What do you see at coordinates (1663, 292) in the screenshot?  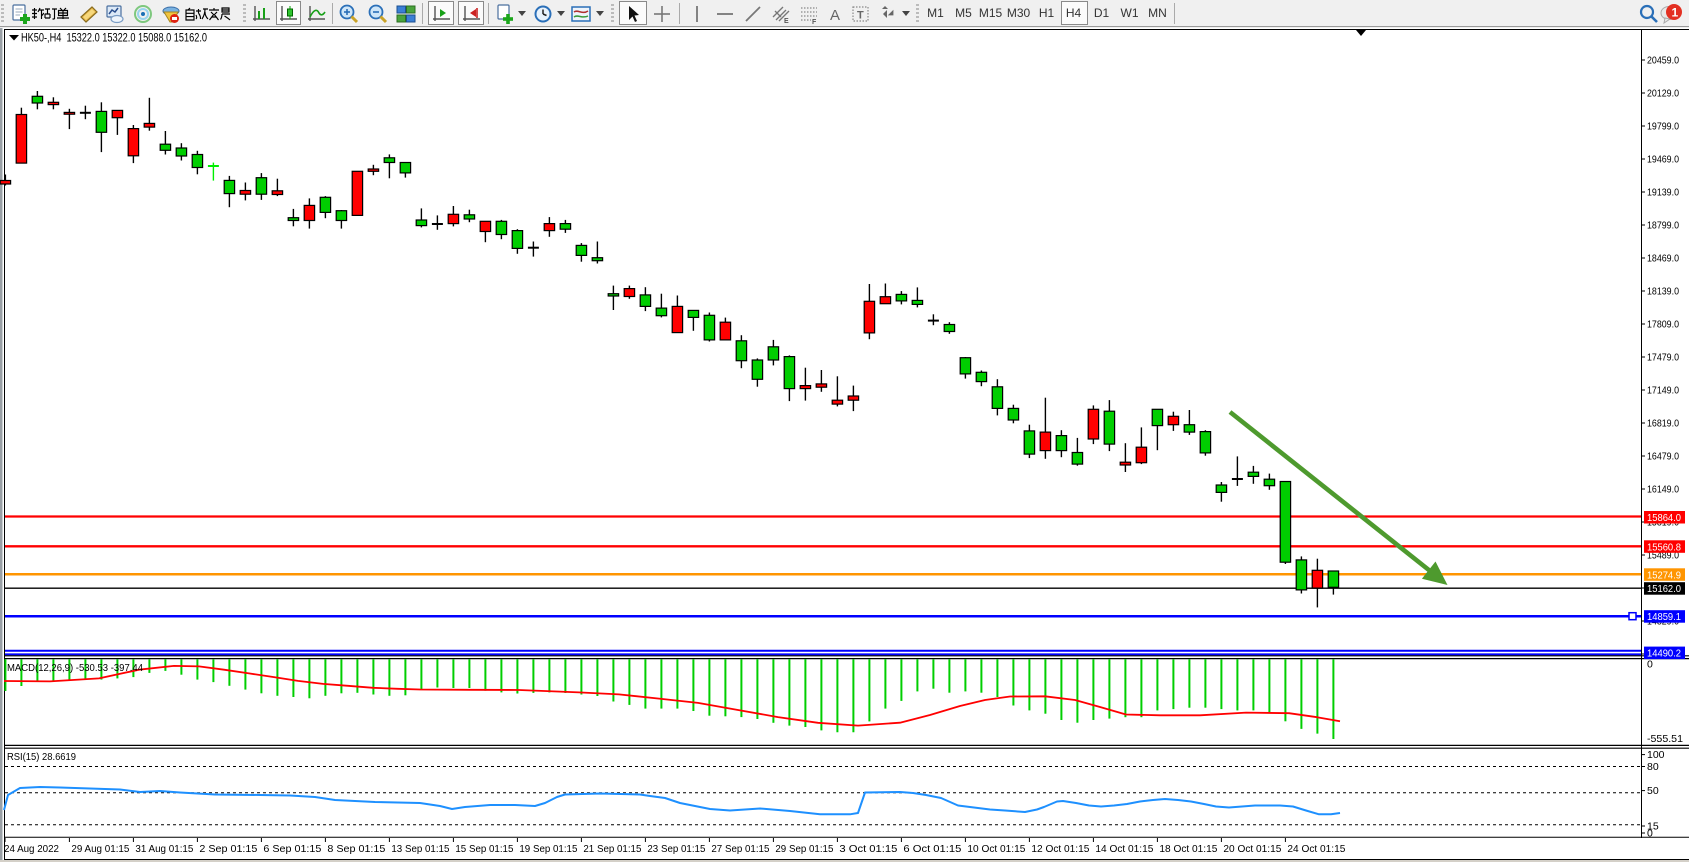 I see `svg-text: 18139.0` at bounding box center [1663, 292].